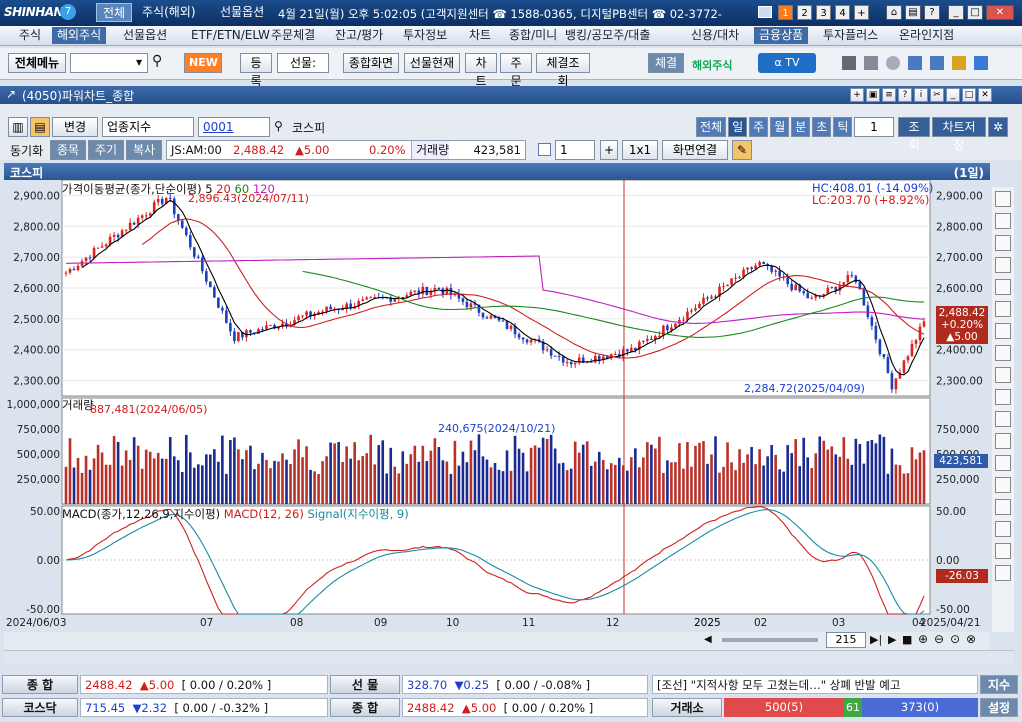  I want to click on register-button: 등록, so click(256, 70).